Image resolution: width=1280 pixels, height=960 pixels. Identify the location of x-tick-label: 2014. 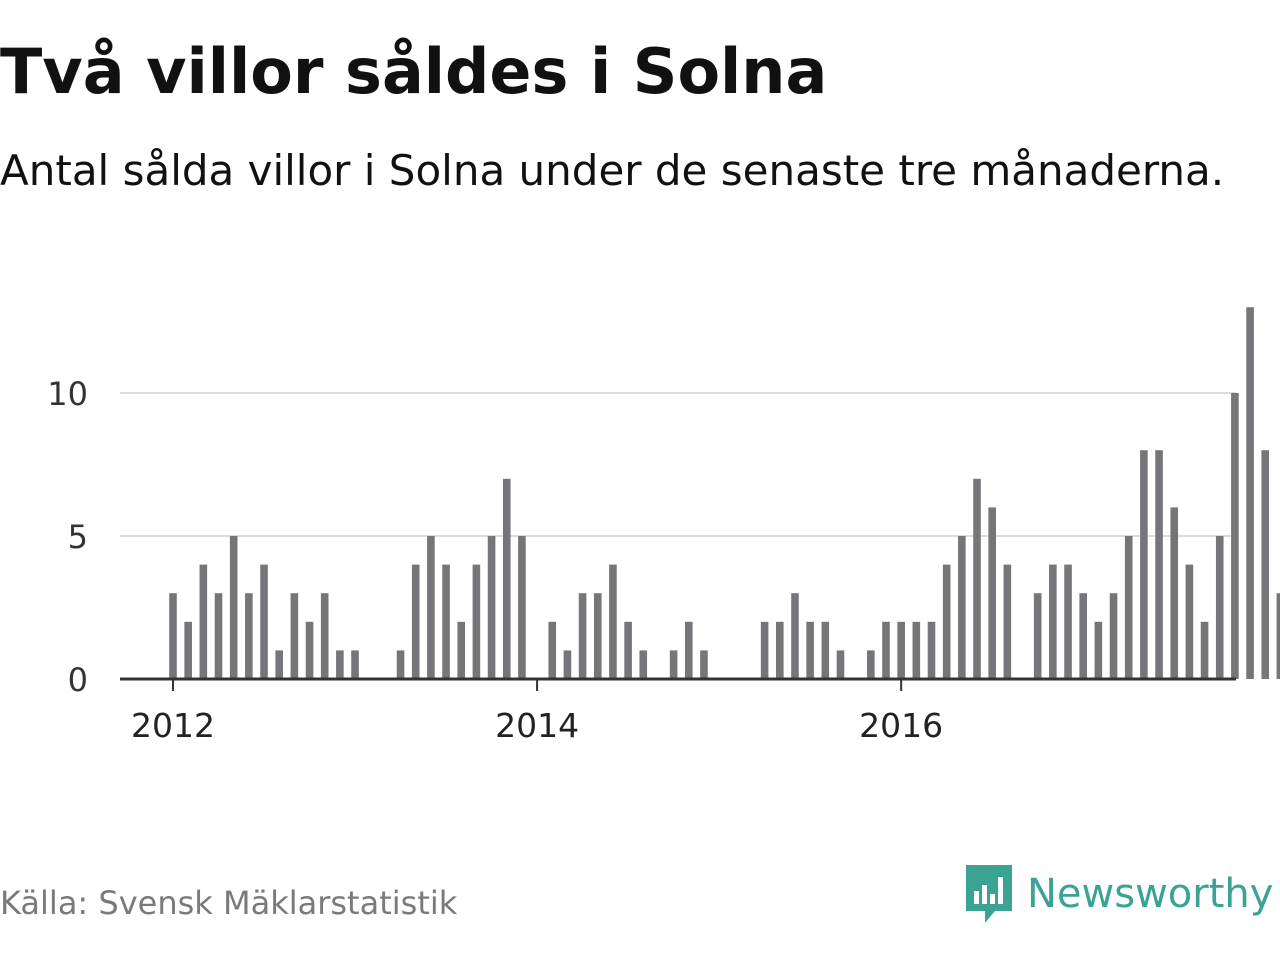
(537, 725).